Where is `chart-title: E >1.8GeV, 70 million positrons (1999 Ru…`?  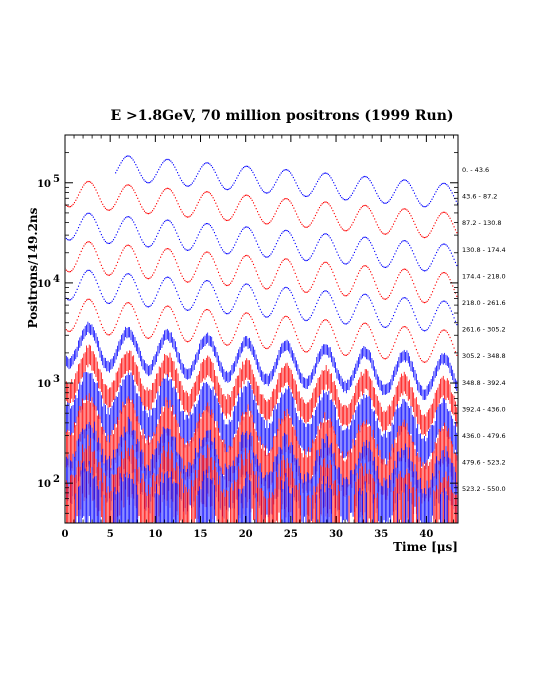
chart-title: E >1.8GeV, 70 million positrons (1999 Ru… is located at coordinates (281, 116).